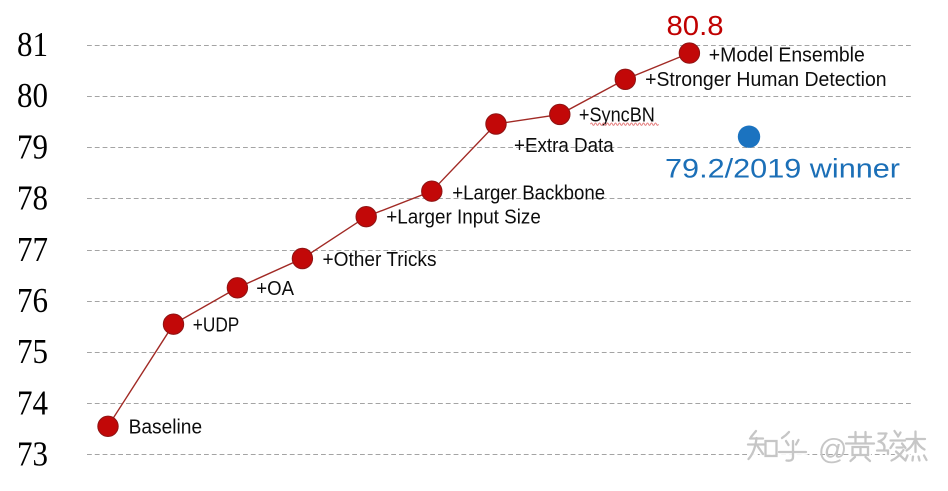 Image resolution: width=948 pixels, height=491 pixels. What do you see at coordinates (617, 116) in the screenshot?
I see `svg-text: +SyncBN` at bounding box center [617, 116].